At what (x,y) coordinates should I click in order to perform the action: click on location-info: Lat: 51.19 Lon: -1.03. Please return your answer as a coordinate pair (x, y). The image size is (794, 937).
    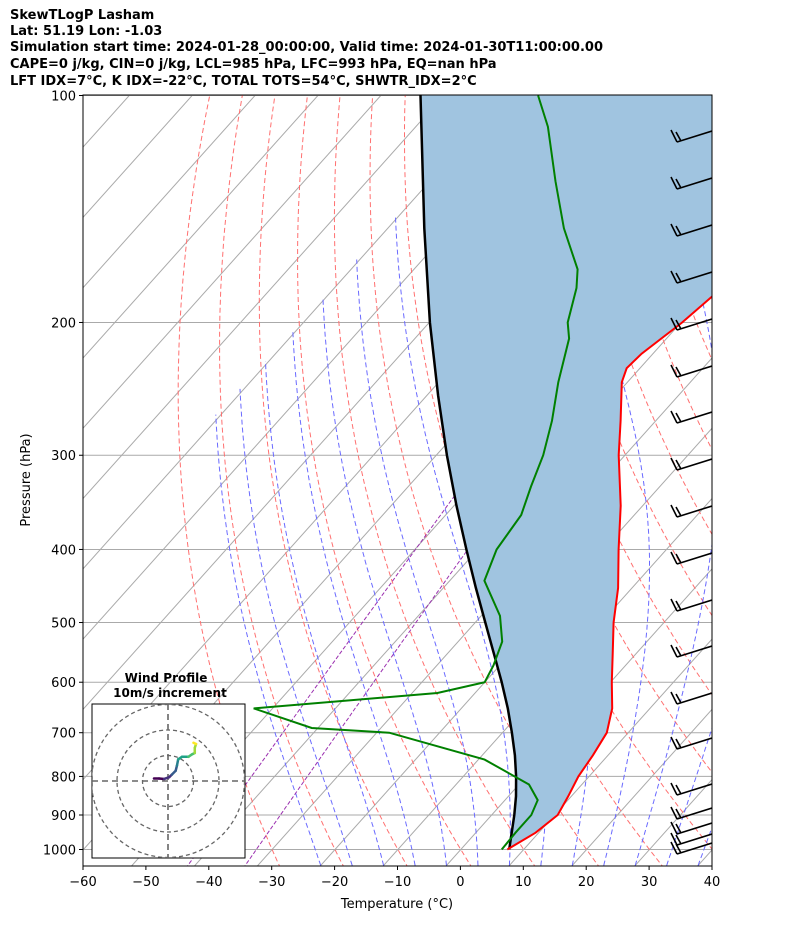
    Looking at the image, I should click on (86, 31).